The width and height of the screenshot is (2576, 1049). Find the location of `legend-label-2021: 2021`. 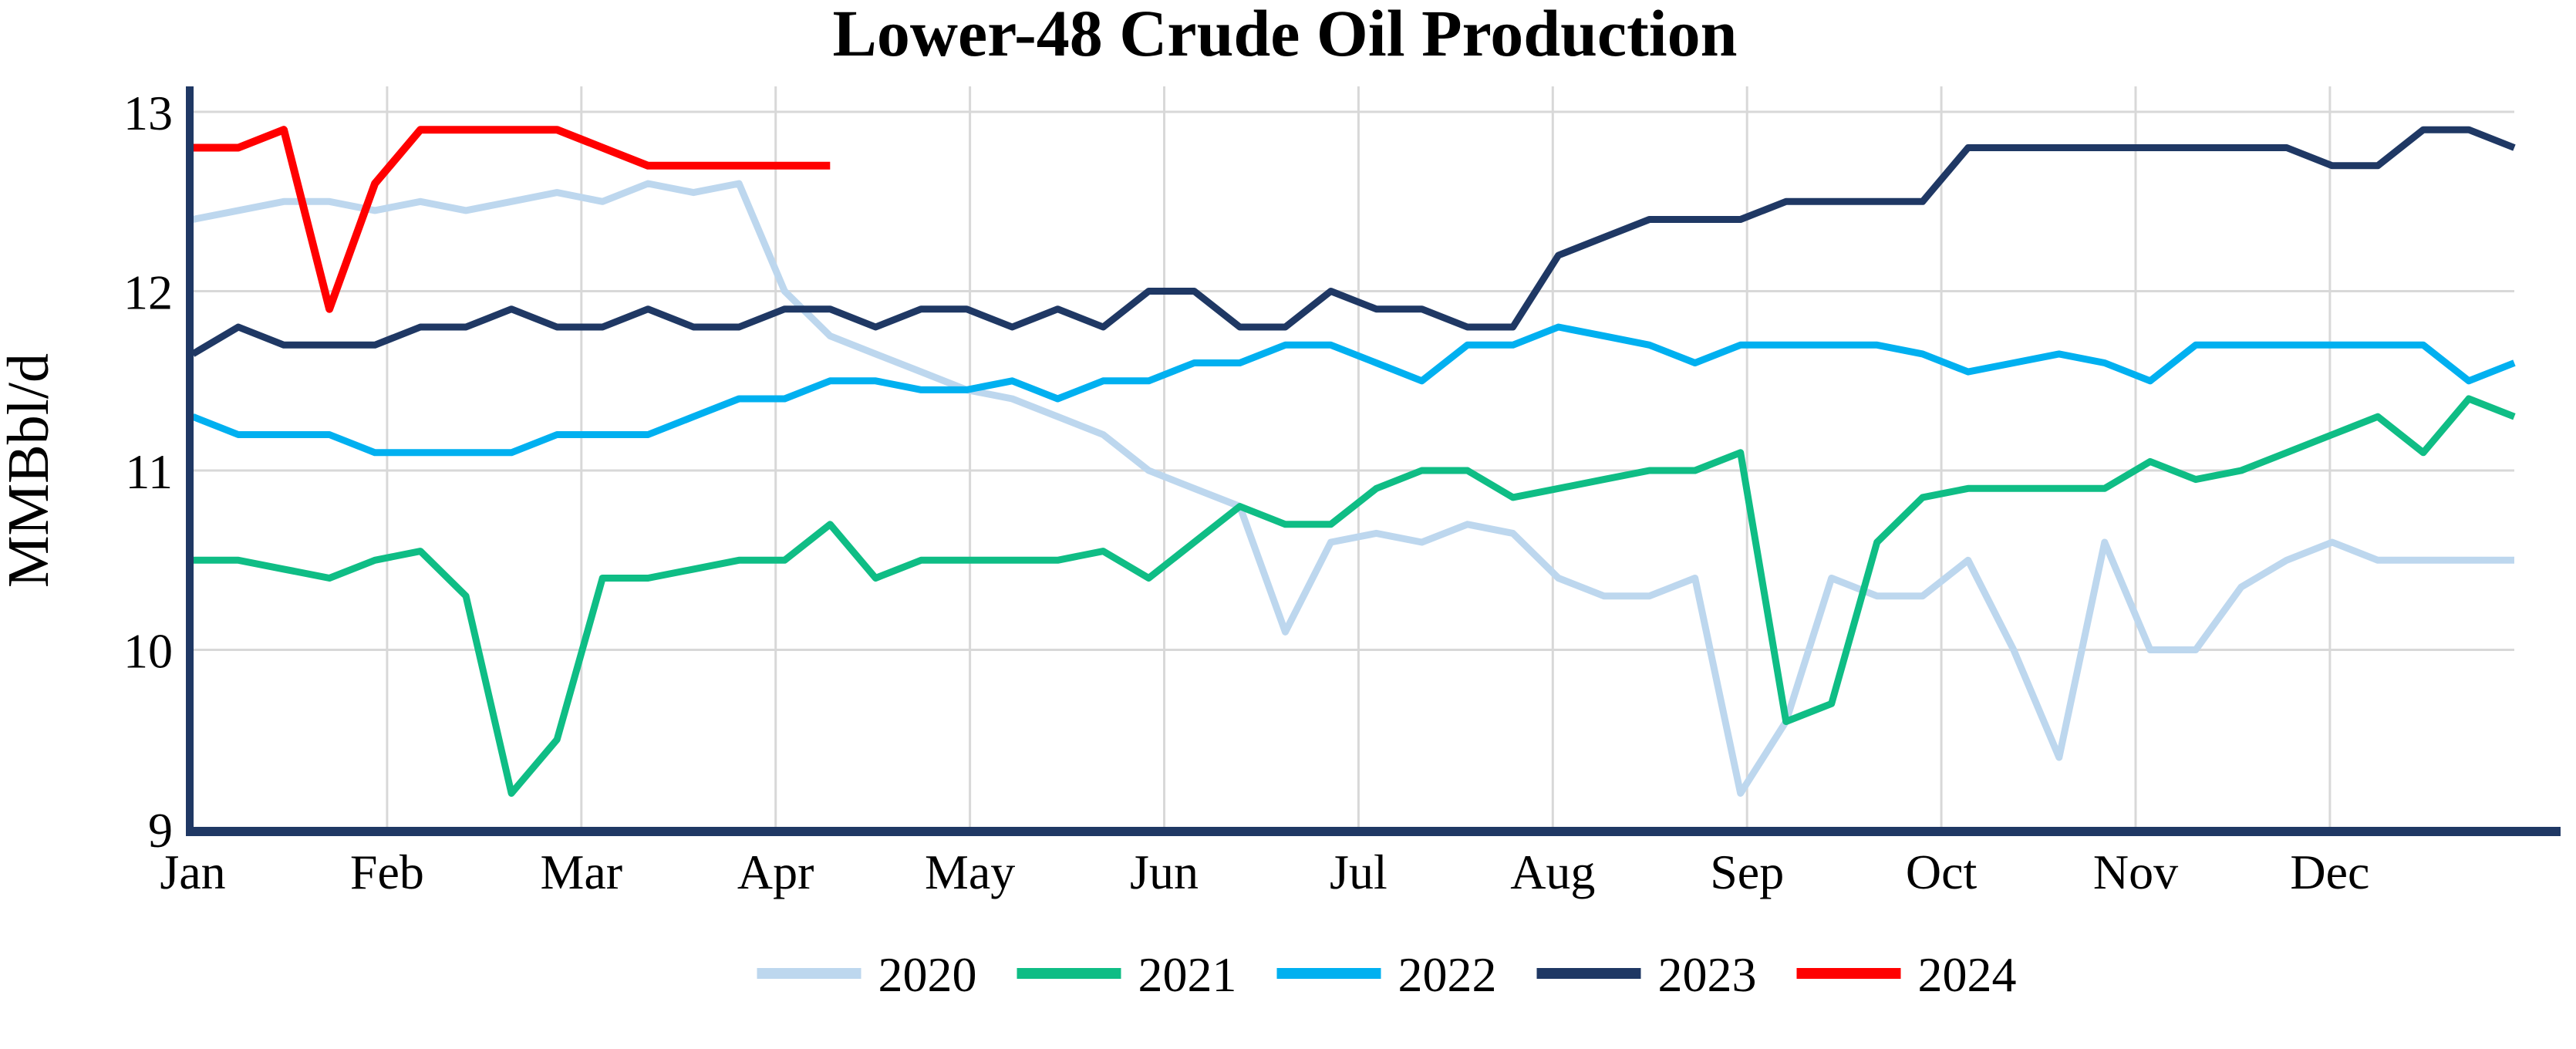

legend-label-2021: 2021 is located at coordinates (1187, 974).